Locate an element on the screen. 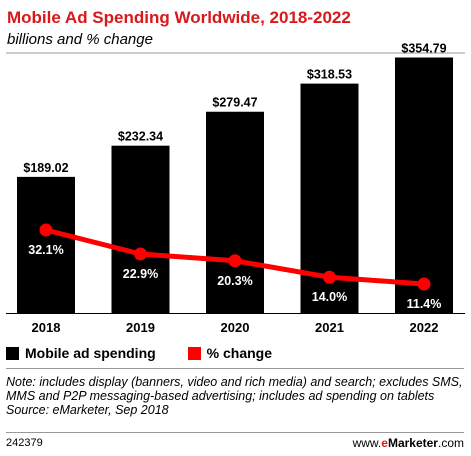  pct-change-point-2020 is located at coordinates (235, 261).